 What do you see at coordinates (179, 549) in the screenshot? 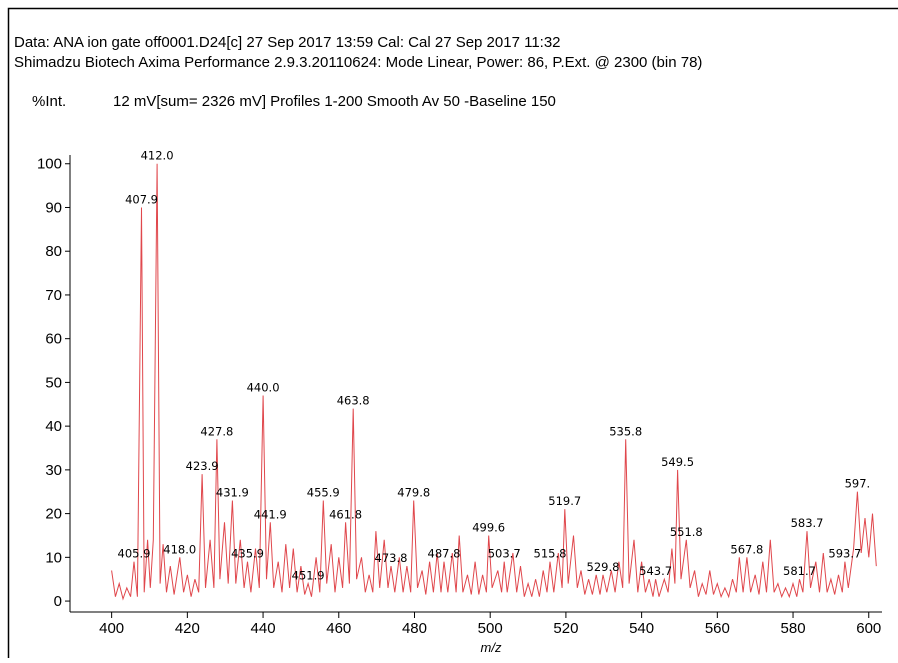
I see `peak-label: 418.0` at bounding box center [179, 549].